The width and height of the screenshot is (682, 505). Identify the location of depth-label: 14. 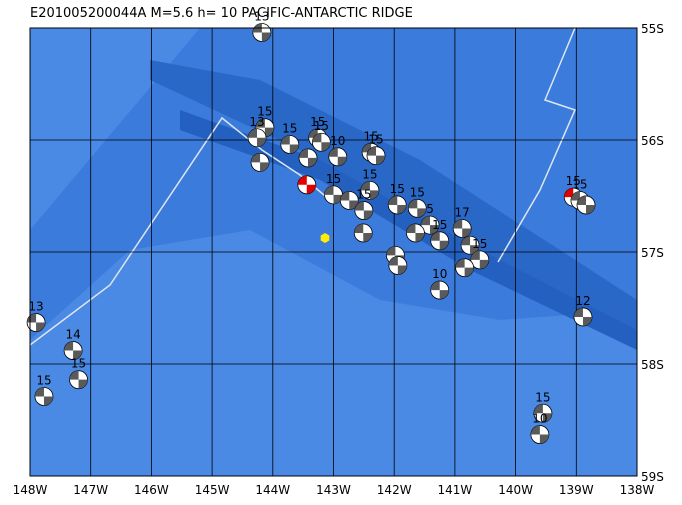
(72, 335).